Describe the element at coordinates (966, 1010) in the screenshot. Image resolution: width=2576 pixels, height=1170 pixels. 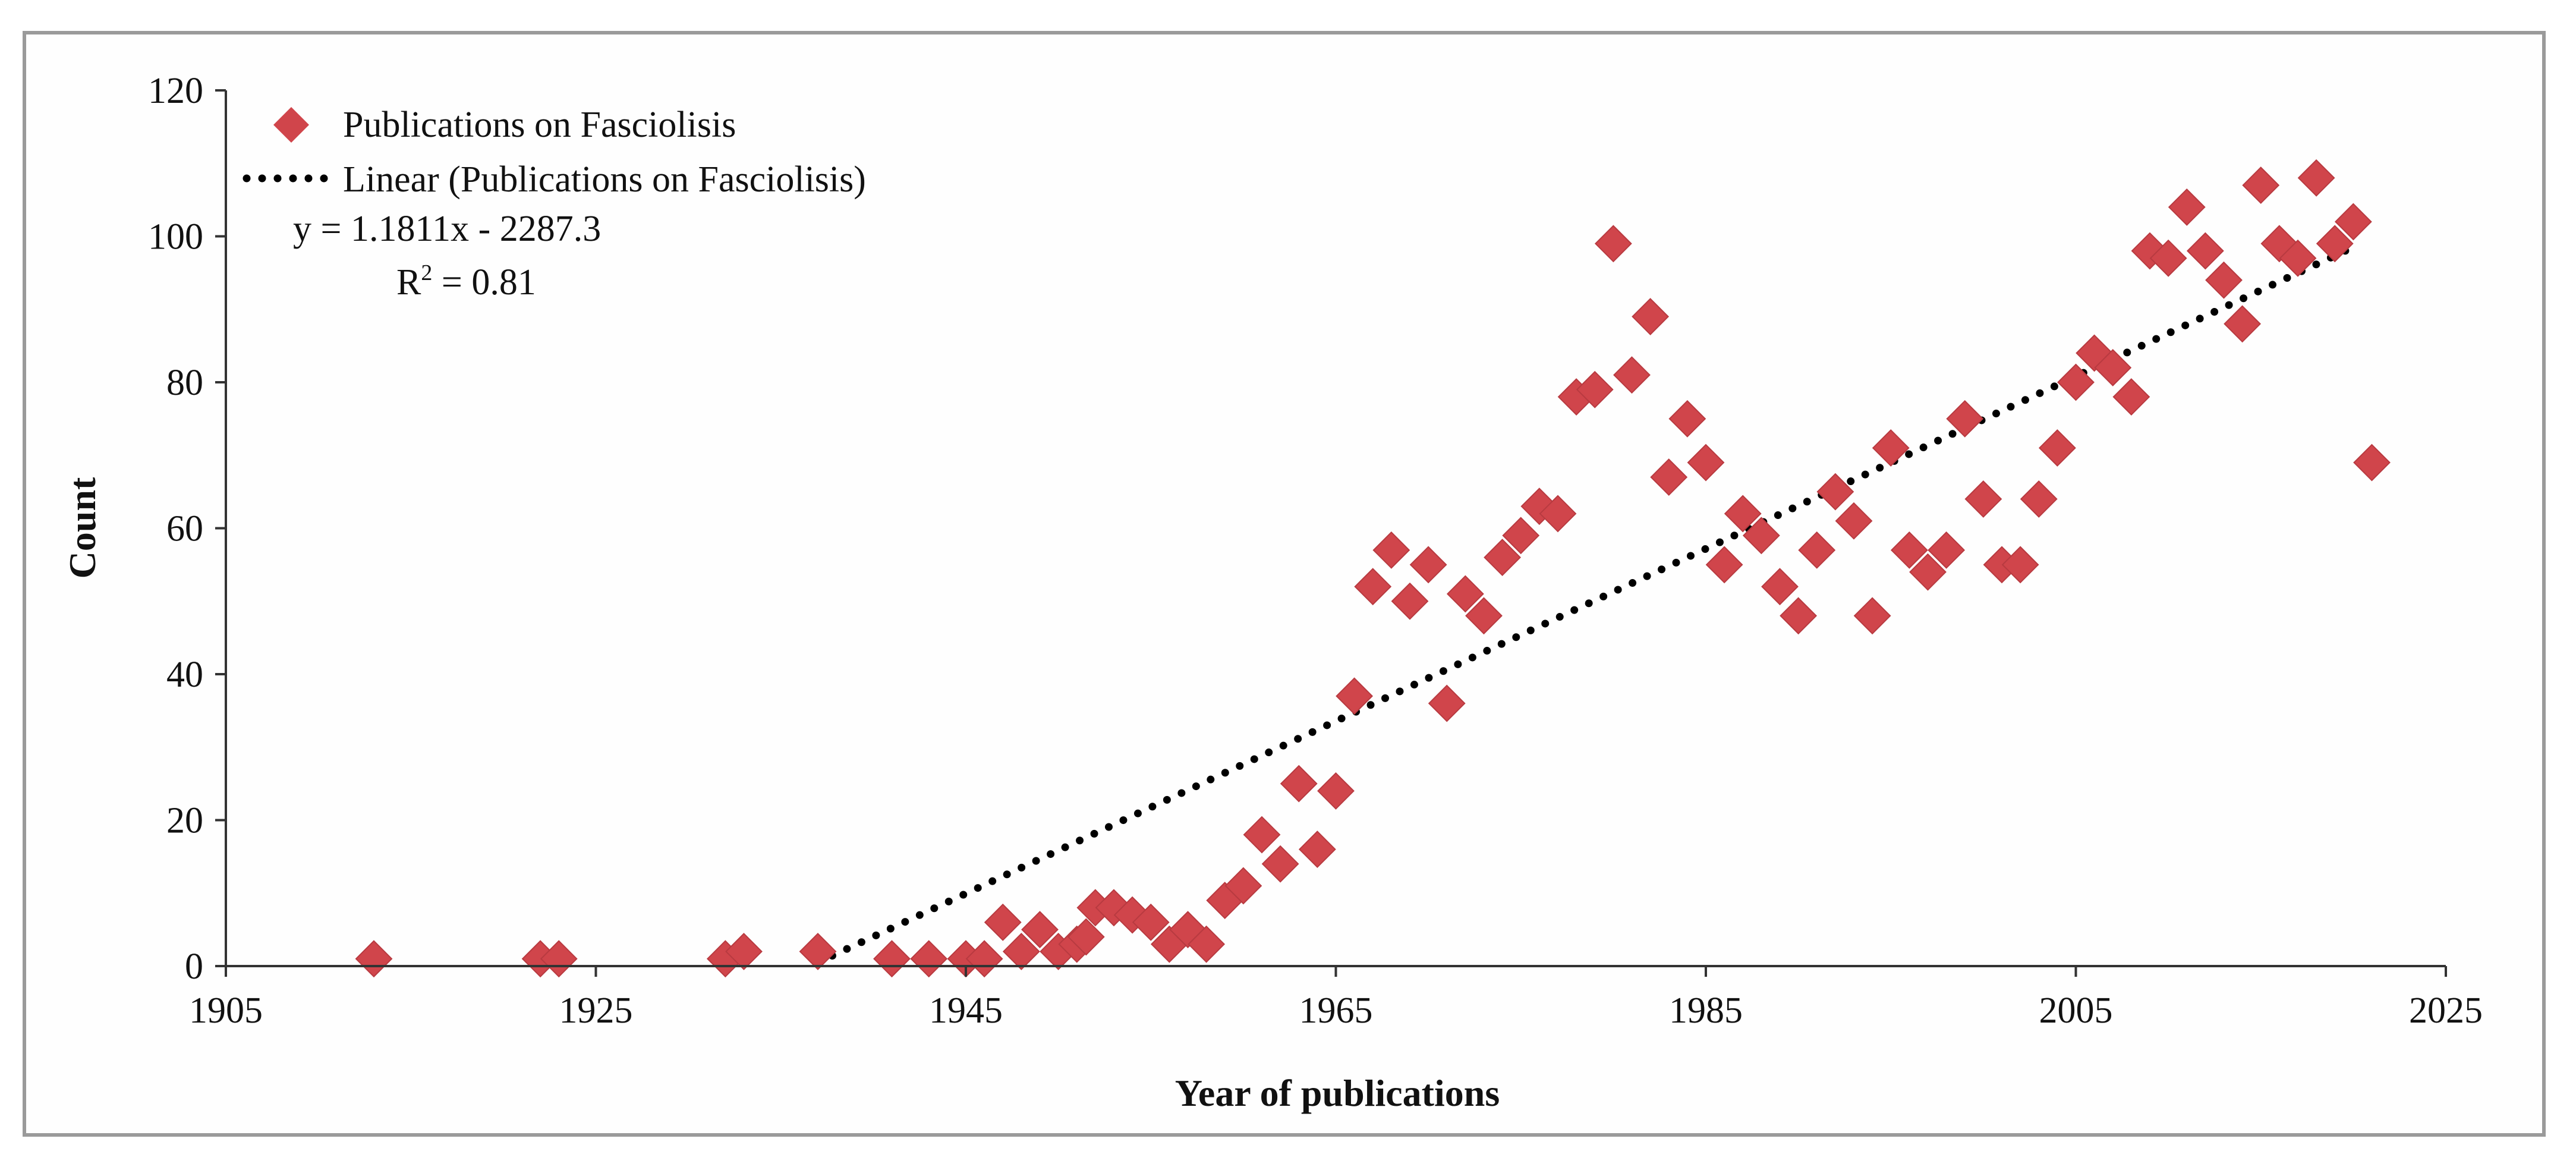
I see `x-tick-label: 1945` at that location.